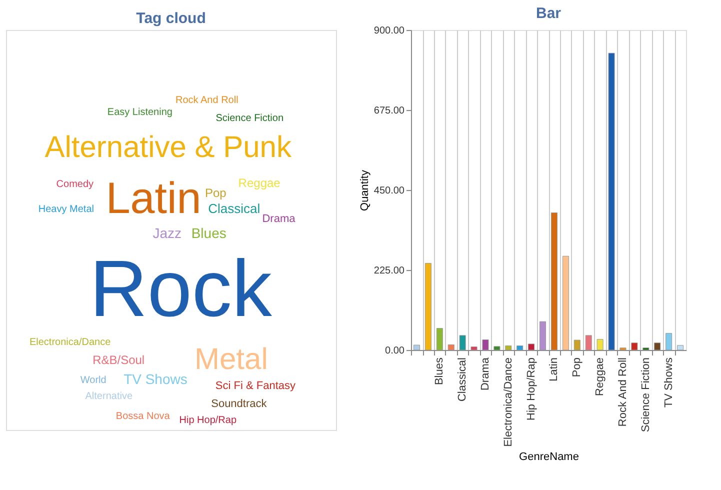 This screenshot has height=490, width=721. I want to click on category-label: Rock And Roll, so click(207, 100).